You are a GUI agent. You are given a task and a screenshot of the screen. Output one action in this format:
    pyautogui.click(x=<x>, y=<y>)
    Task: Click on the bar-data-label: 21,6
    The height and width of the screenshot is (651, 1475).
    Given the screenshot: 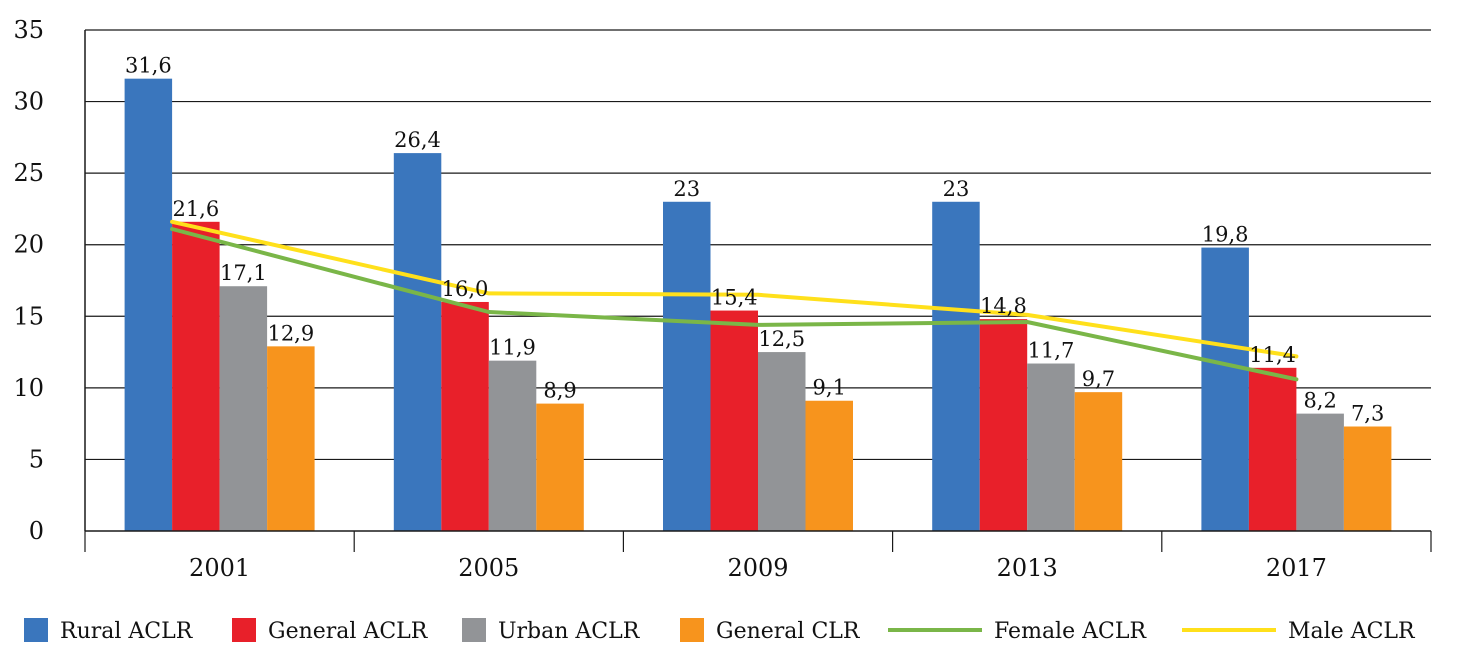 What is the action you would take?
    pyautogui.click(x=195, y=209)
    